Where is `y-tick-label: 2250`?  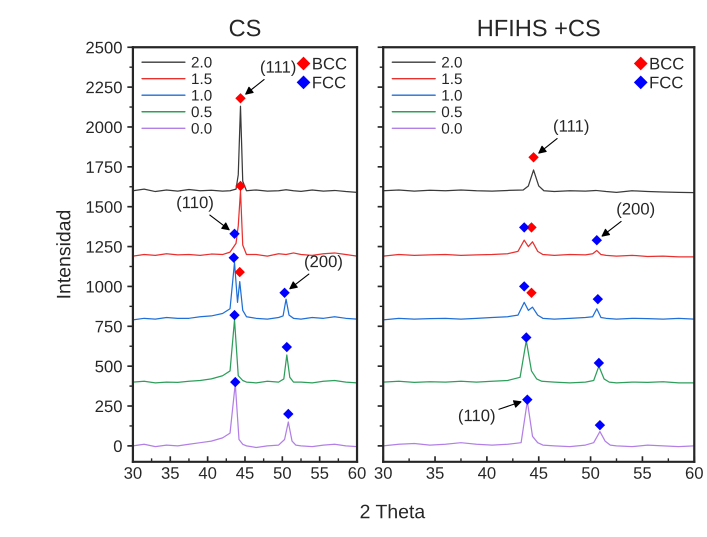
y-tick-label: 2250 is located at coordinates (104, 88).